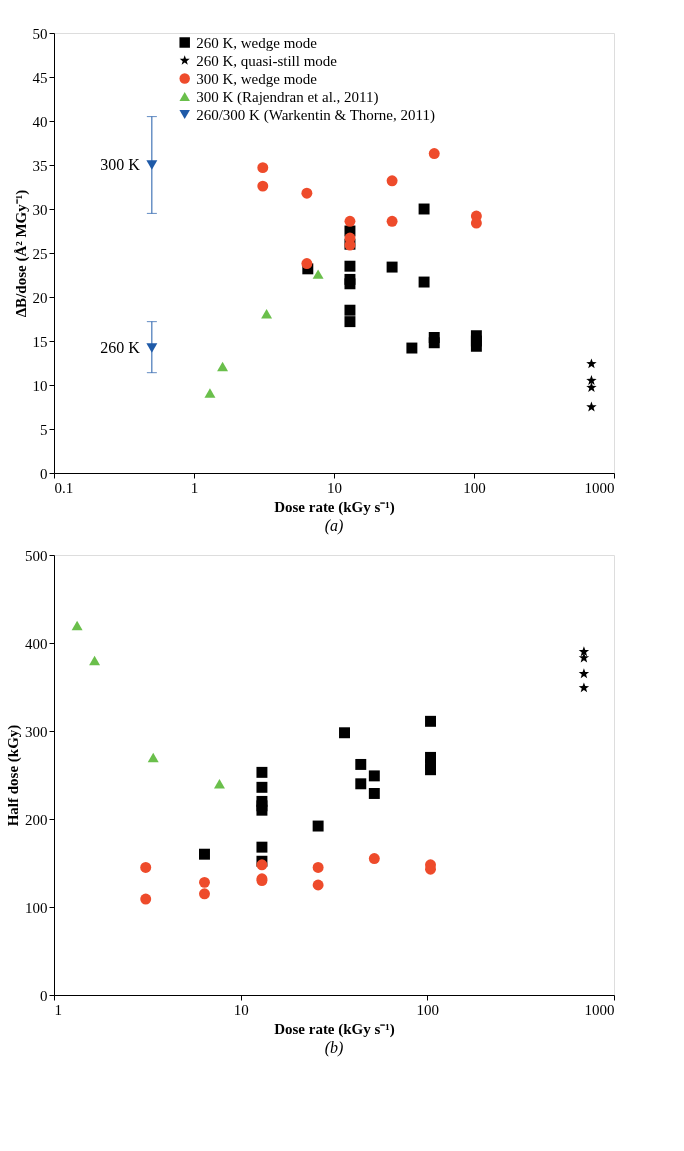 Image resolution: width=684 pixels, height=1151 pixels. I want to click on y-axis-title: ΔB/dose (Å² MGy⁻¹), so click(21, 253).